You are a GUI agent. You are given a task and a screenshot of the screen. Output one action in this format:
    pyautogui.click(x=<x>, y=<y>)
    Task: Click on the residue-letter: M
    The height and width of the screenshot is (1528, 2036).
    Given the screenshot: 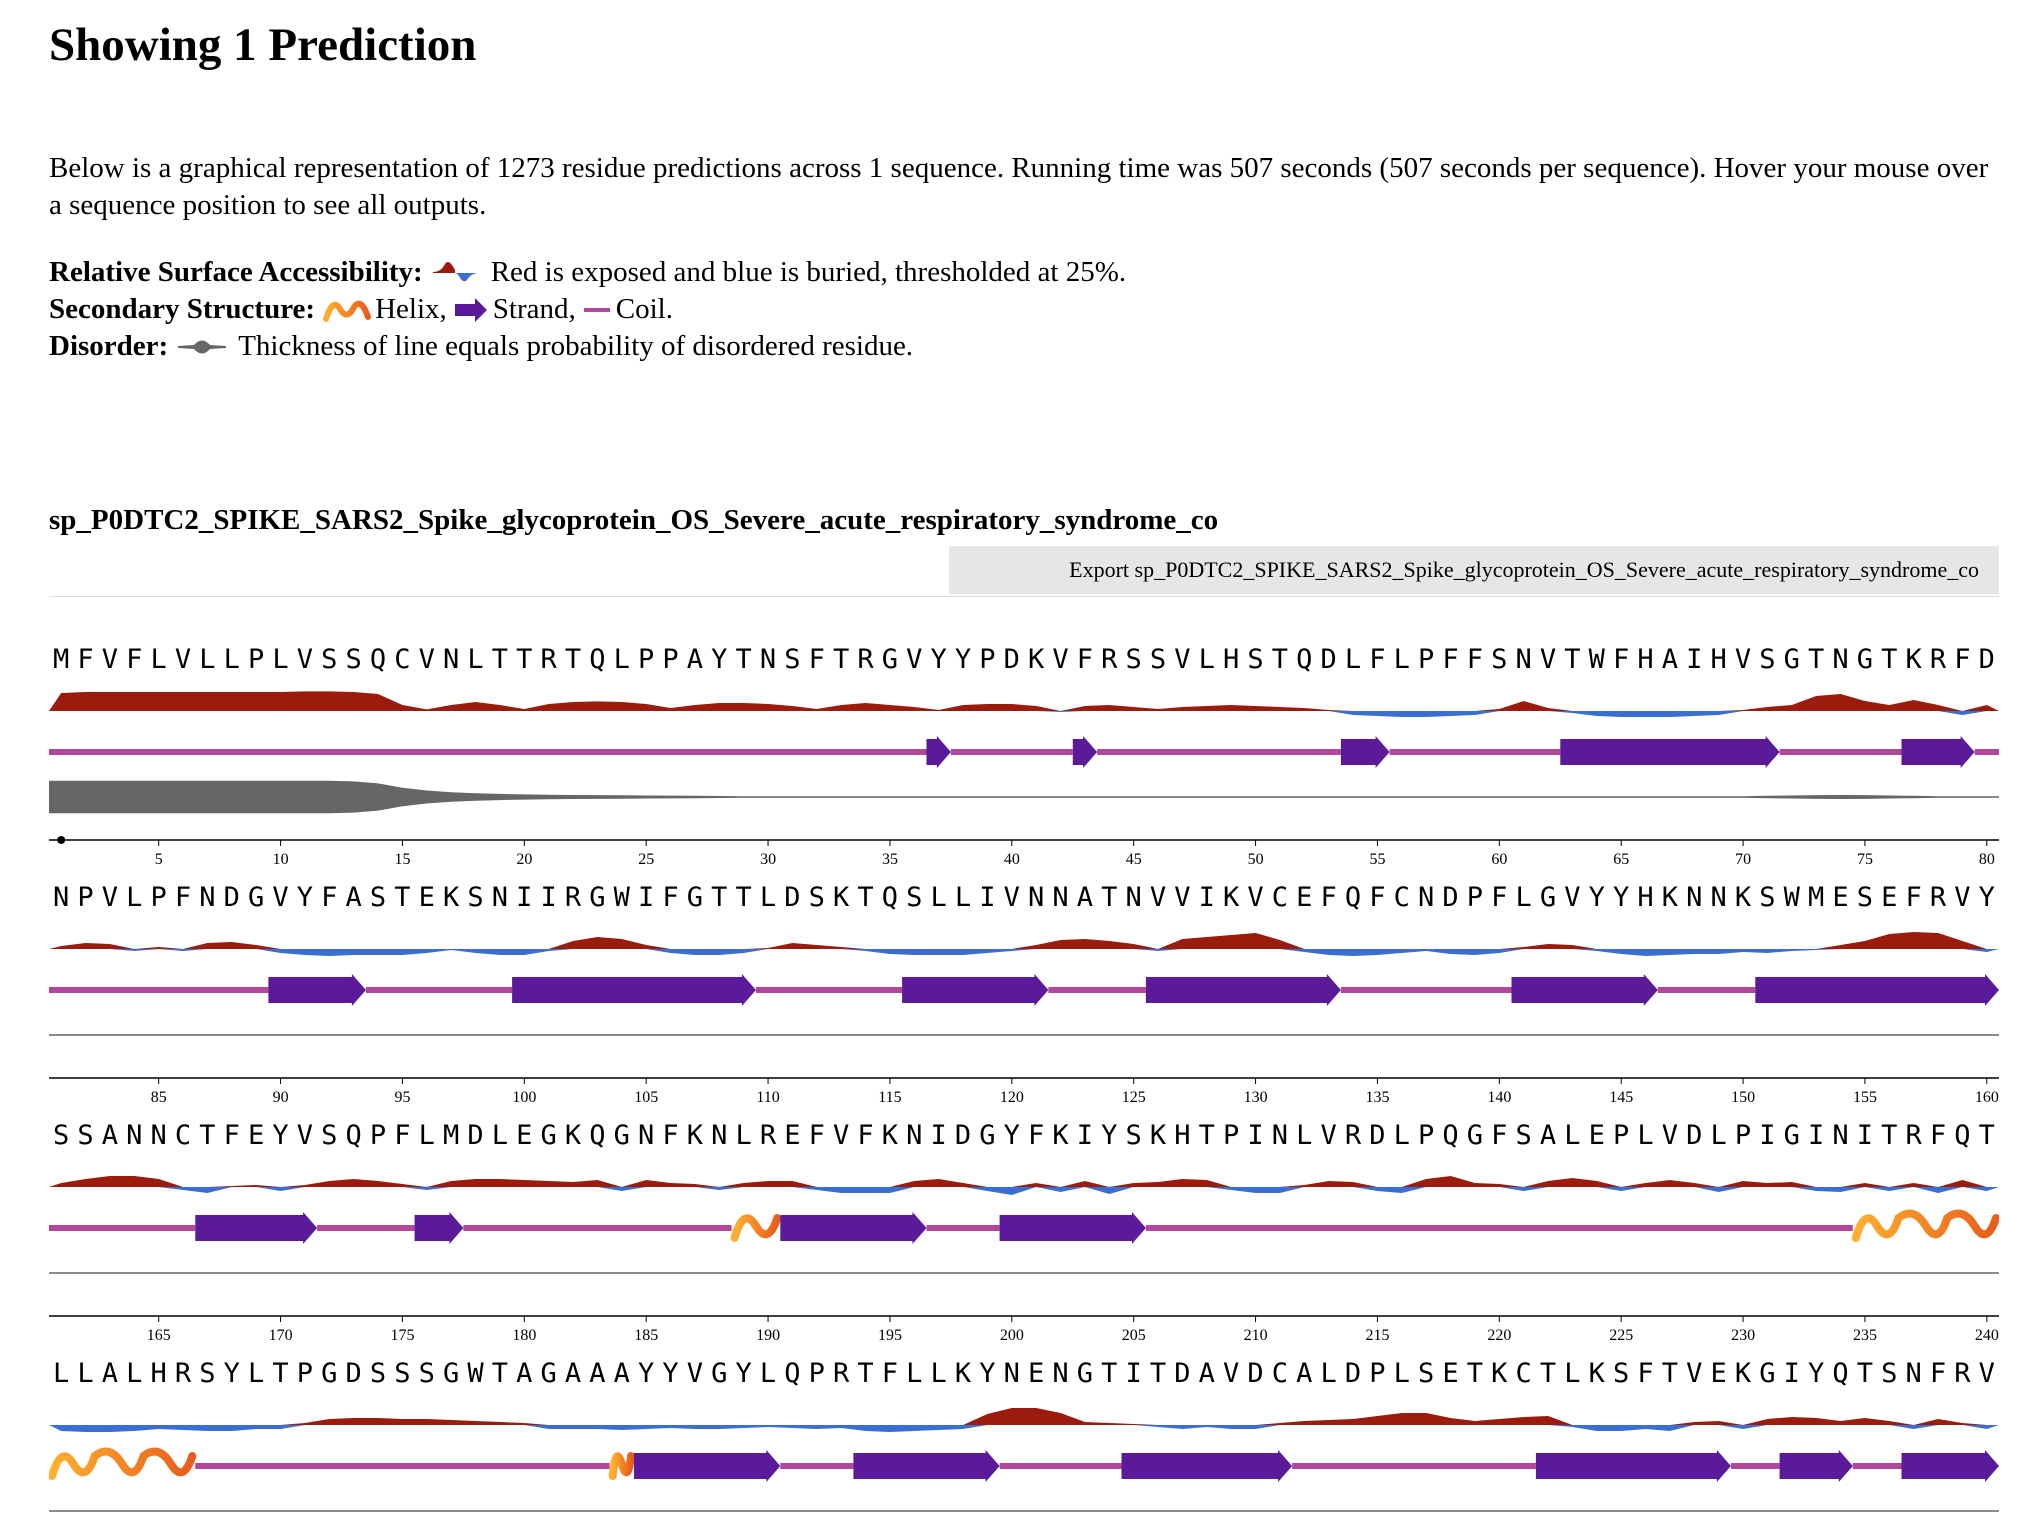 What is the action you would take?
    pyautogui.click(x=1816, y=897)
    